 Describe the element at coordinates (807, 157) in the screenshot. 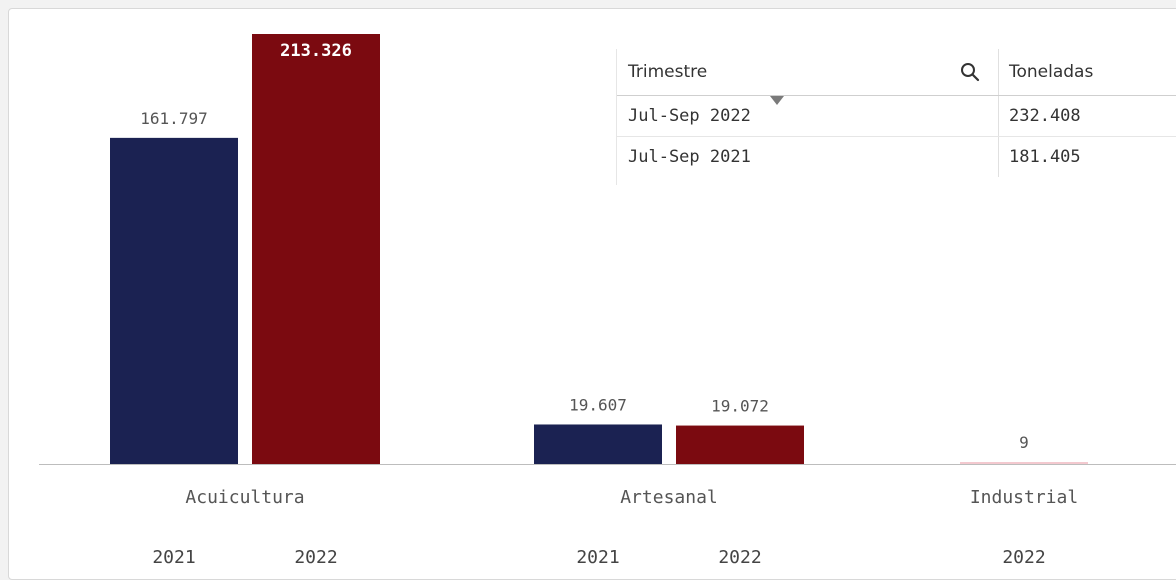

I see `cell-trimestre: Jul-Sep 2021` at that location.